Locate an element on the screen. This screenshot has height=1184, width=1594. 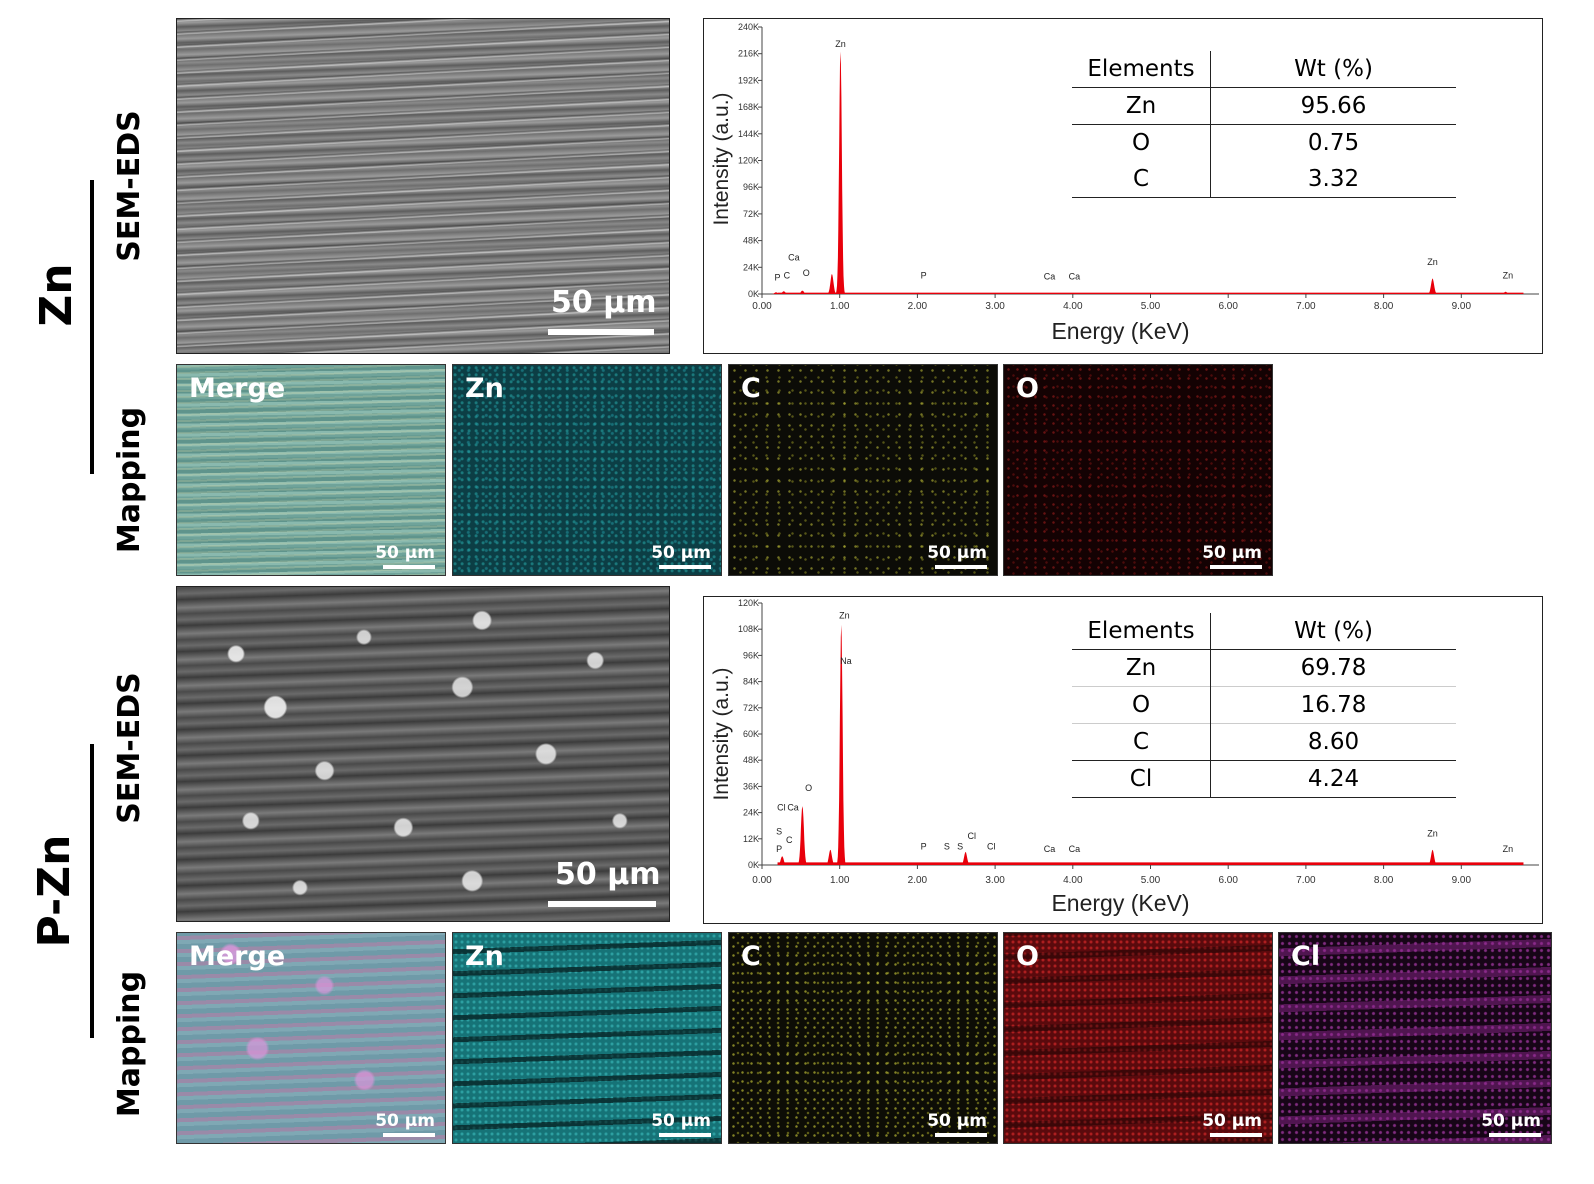
y-tick-label: 96K is located at coordinates (751, 655).